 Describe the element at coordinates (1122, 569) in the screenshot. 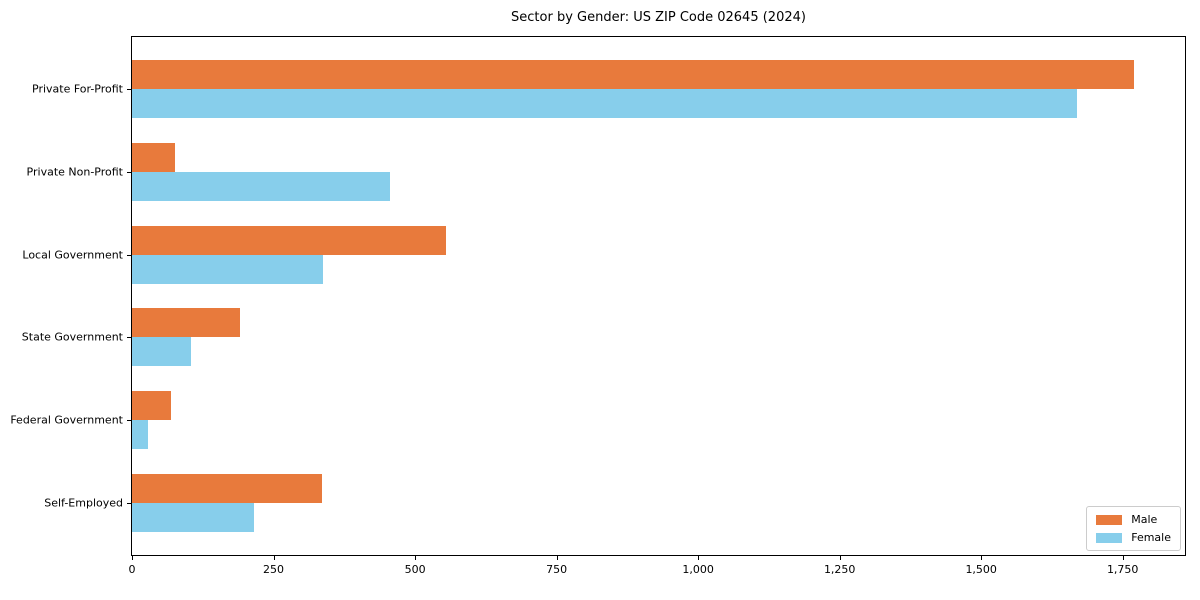

I see `x-axis-tick-label: 1,750` at that location.